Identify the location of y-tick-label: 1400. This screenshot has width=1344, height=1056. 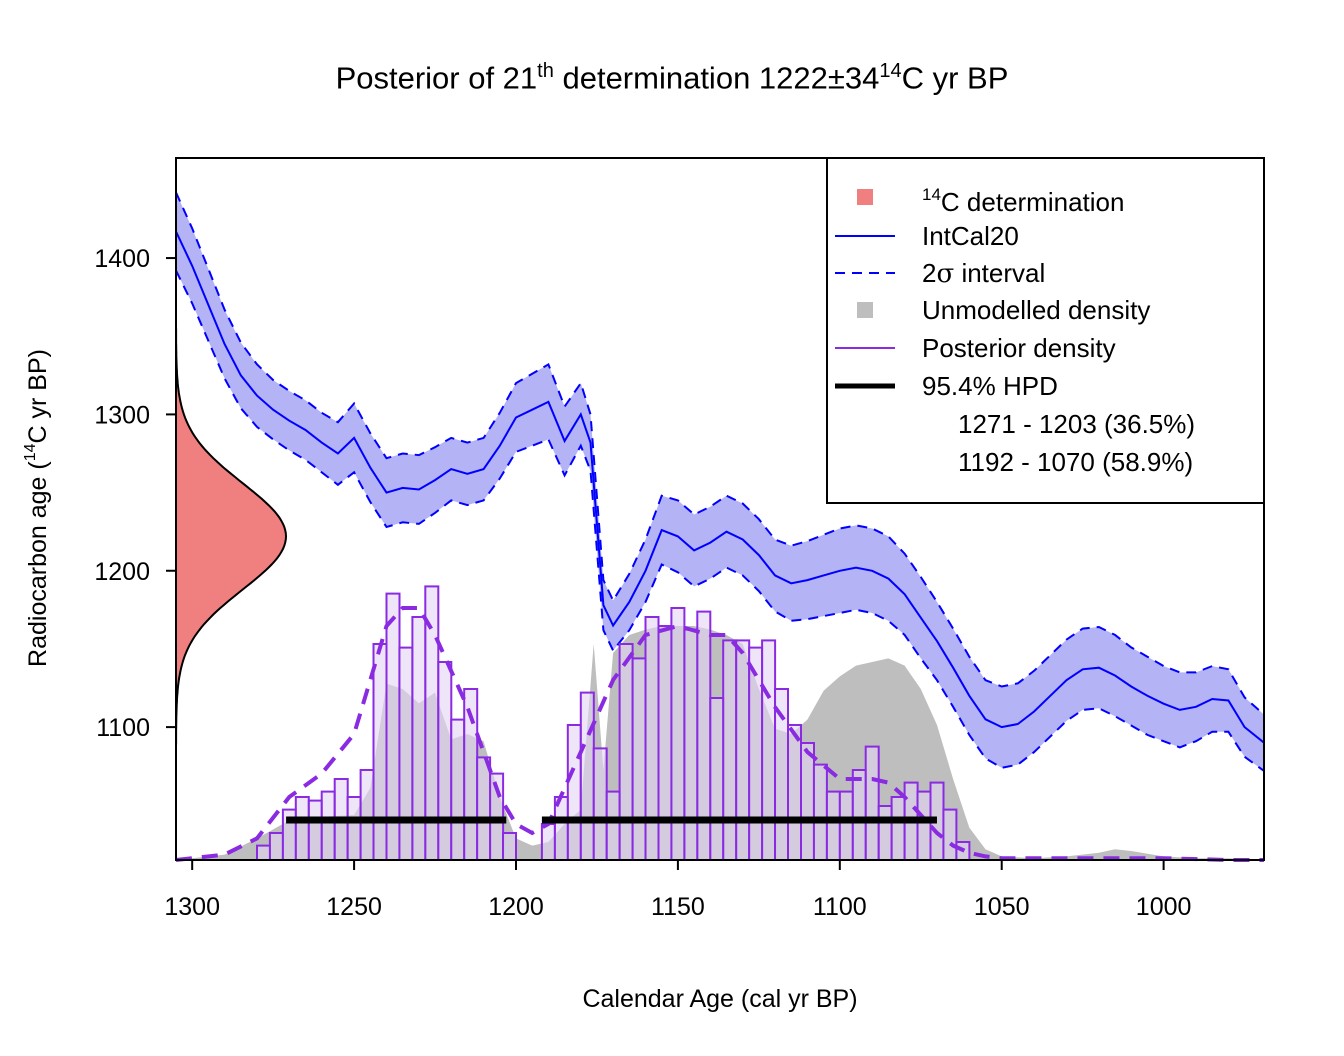
(122, 259).